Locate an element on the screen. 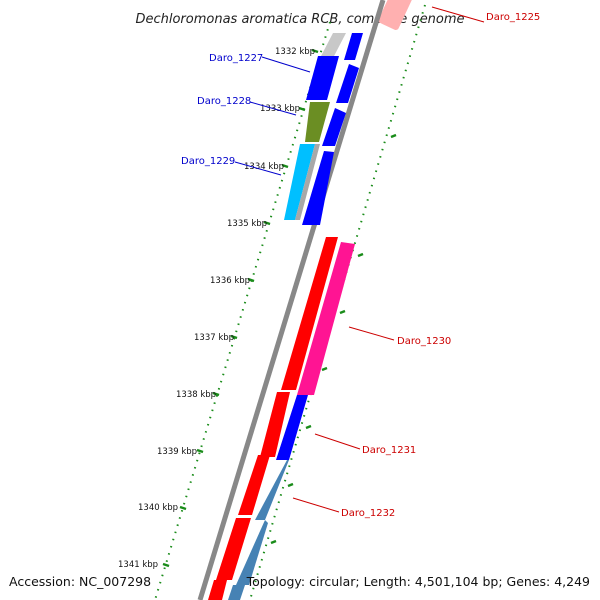  kbp-label: 1337 kbp is located at coordinates (214, 338).